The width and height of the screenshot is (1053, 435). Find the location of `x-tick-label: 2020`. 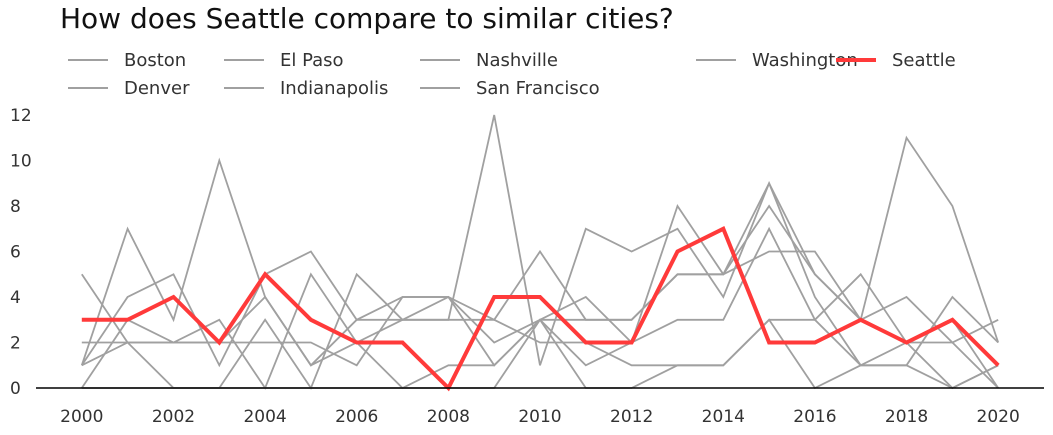

x-tick-label: 2020 is located at coordinates (998, 417).